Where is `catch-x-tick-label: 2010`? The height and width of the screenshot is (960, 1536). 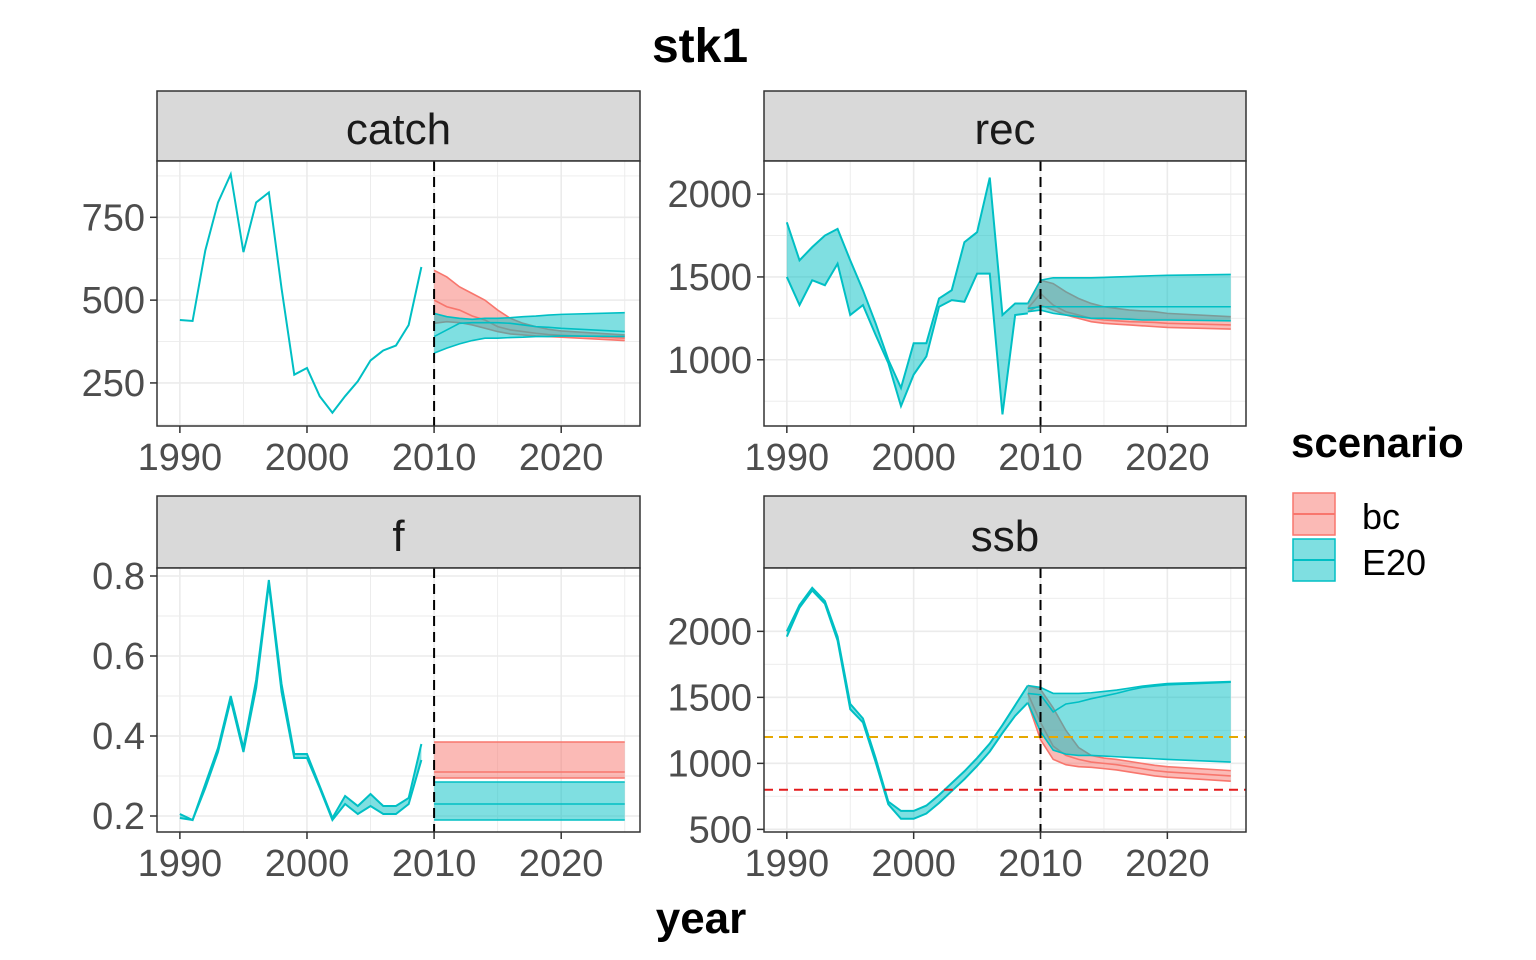 catch-x-tick-label: 2010 is located at coordinates (434, 458).